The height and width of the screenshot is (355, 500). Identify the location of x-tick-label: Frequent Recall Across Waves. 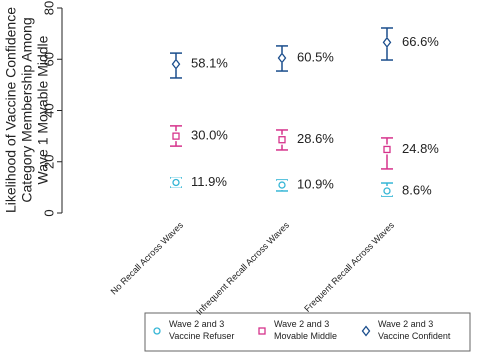
(349, 267).